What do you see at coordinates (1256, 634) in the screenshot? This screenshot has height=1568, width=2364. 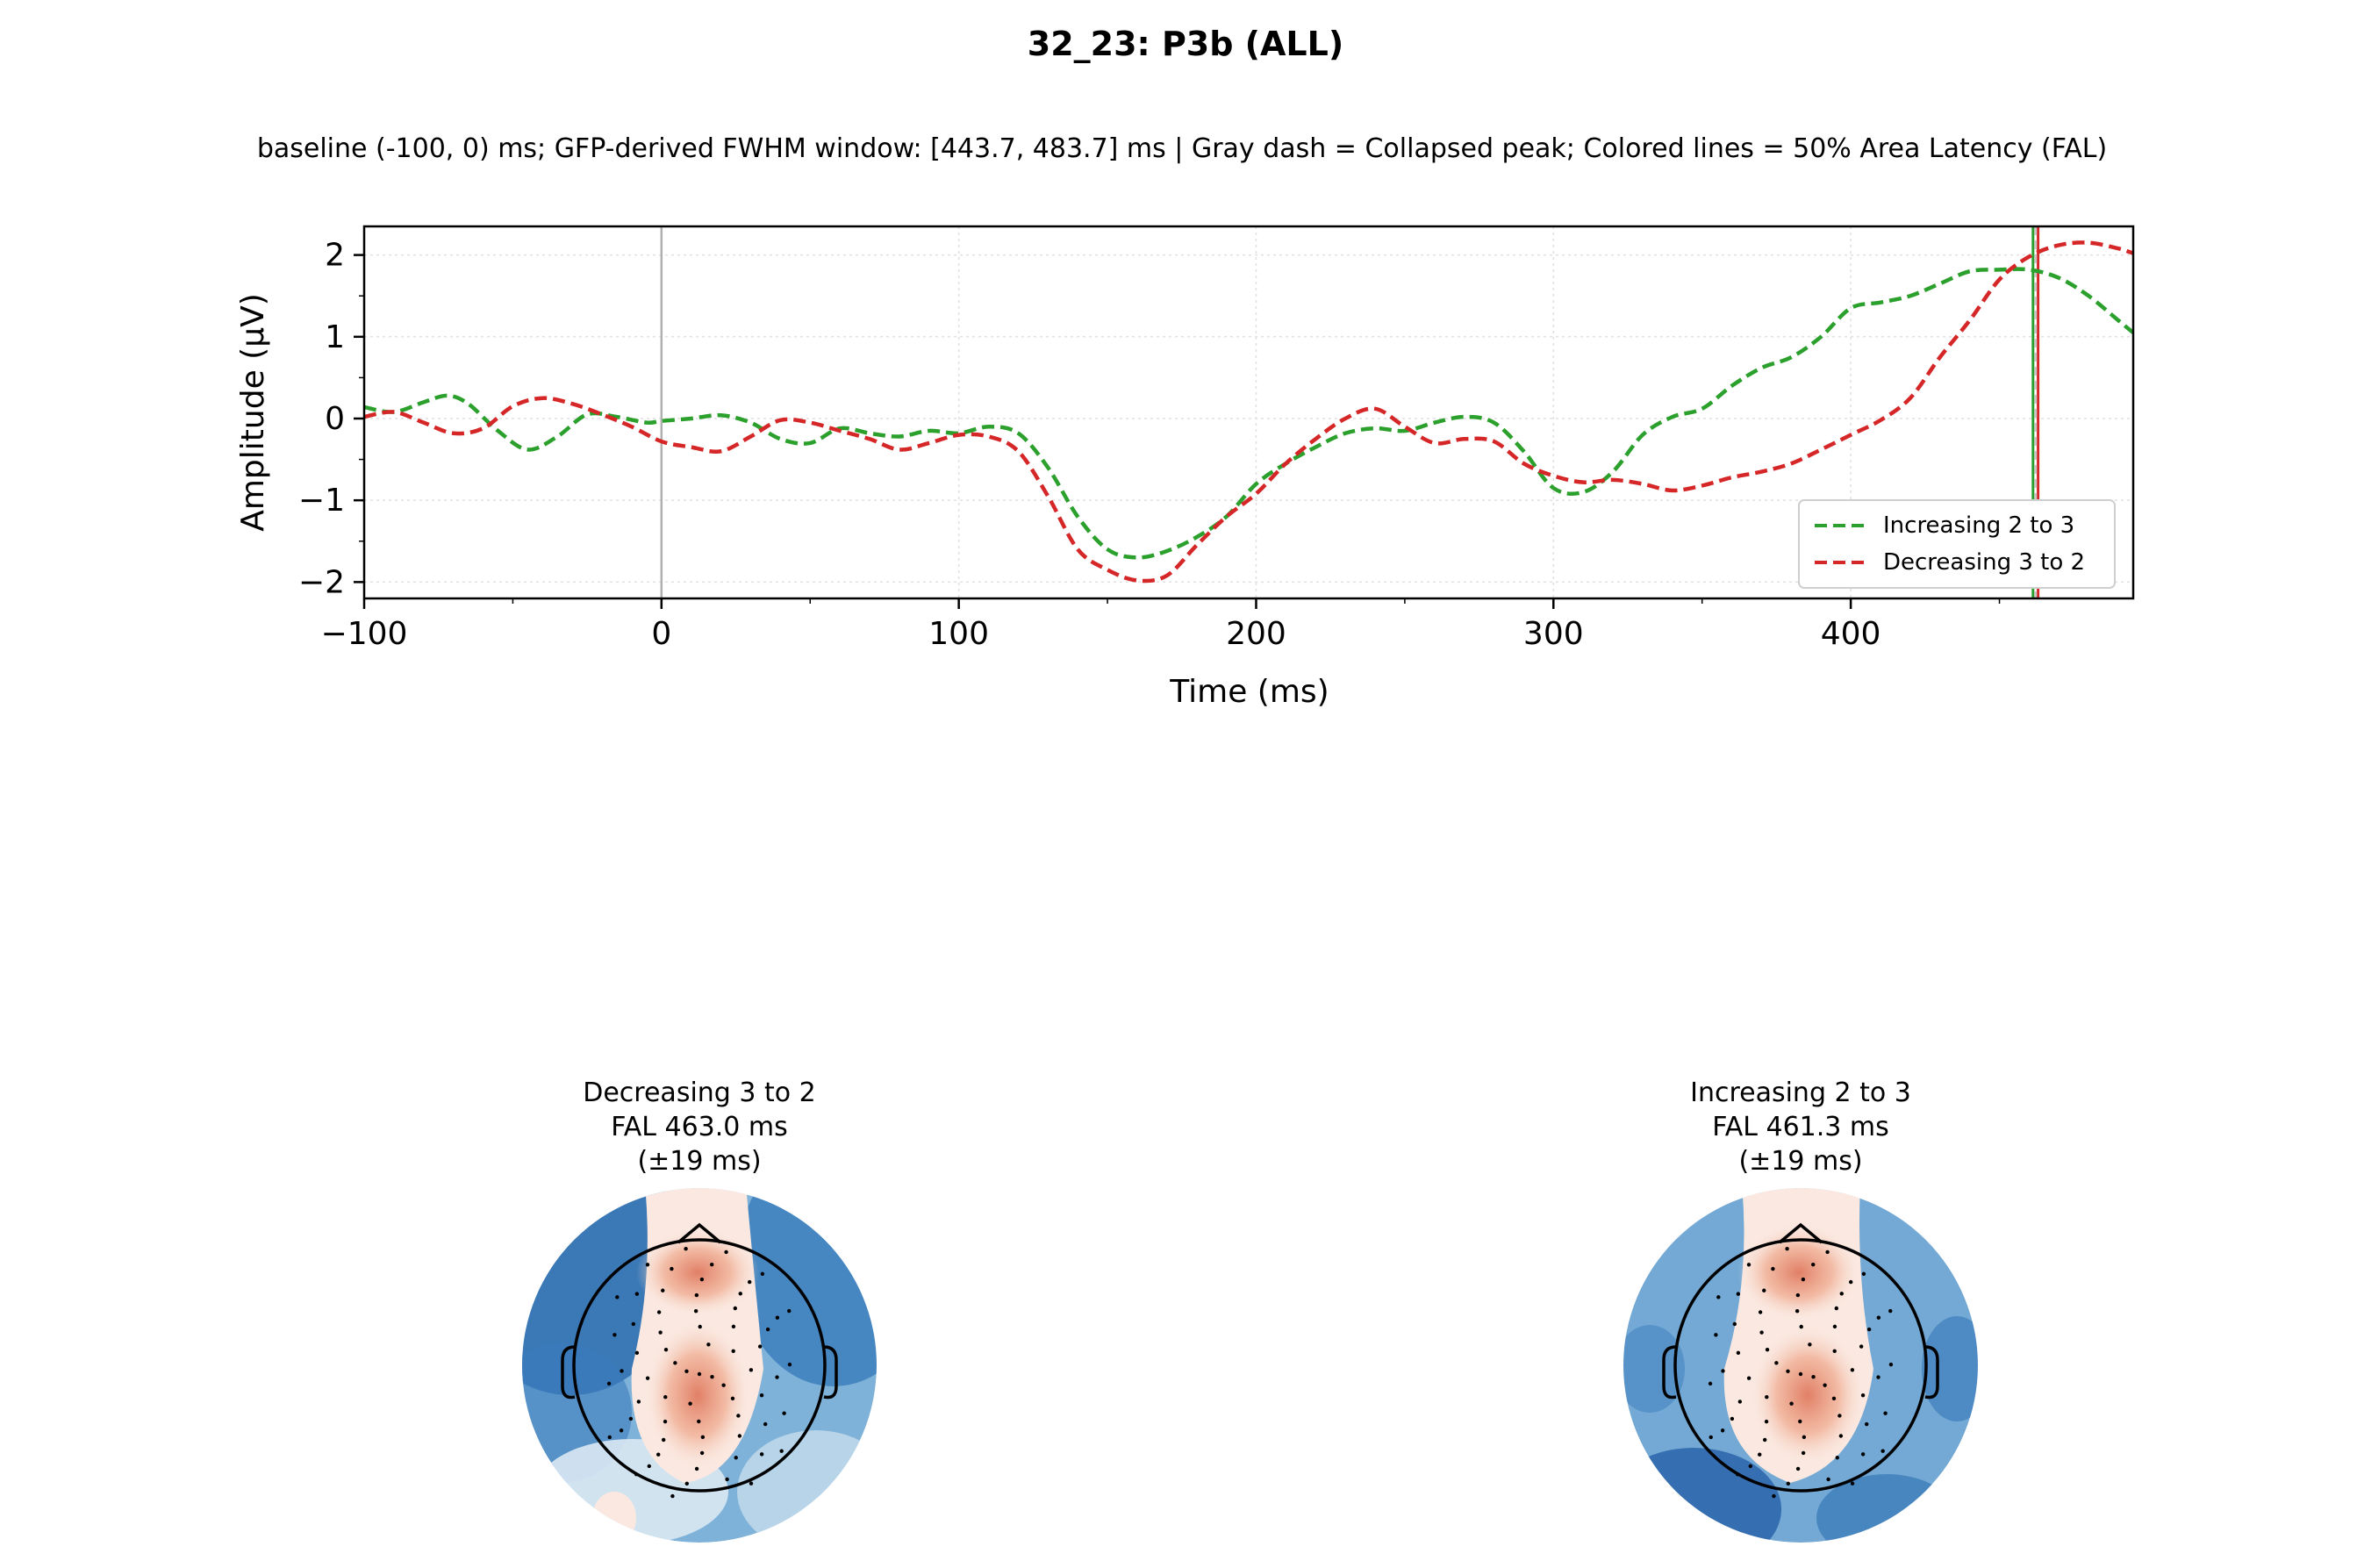 I see `x-tick-label: 200` at bounding box center [1256, 634].